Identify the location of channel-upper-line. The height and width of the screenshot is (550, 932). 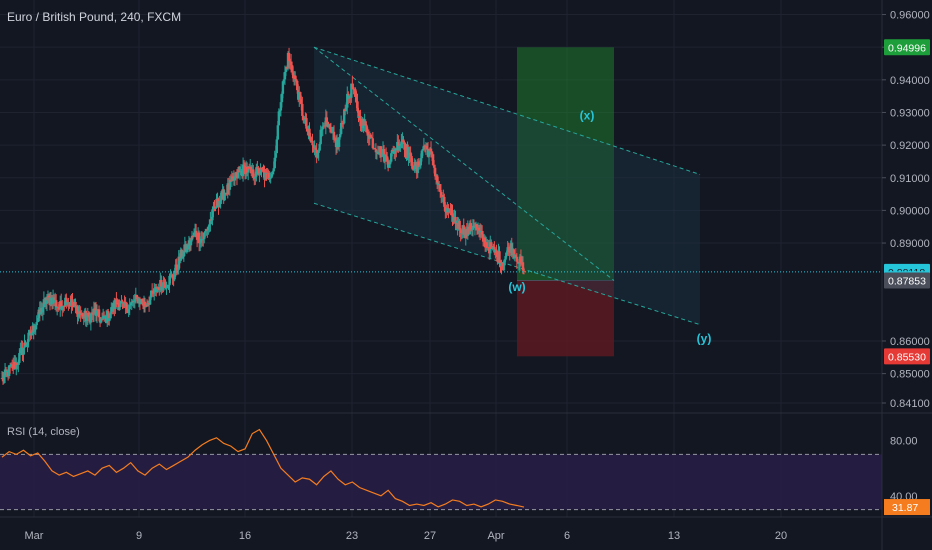
(507, 110).